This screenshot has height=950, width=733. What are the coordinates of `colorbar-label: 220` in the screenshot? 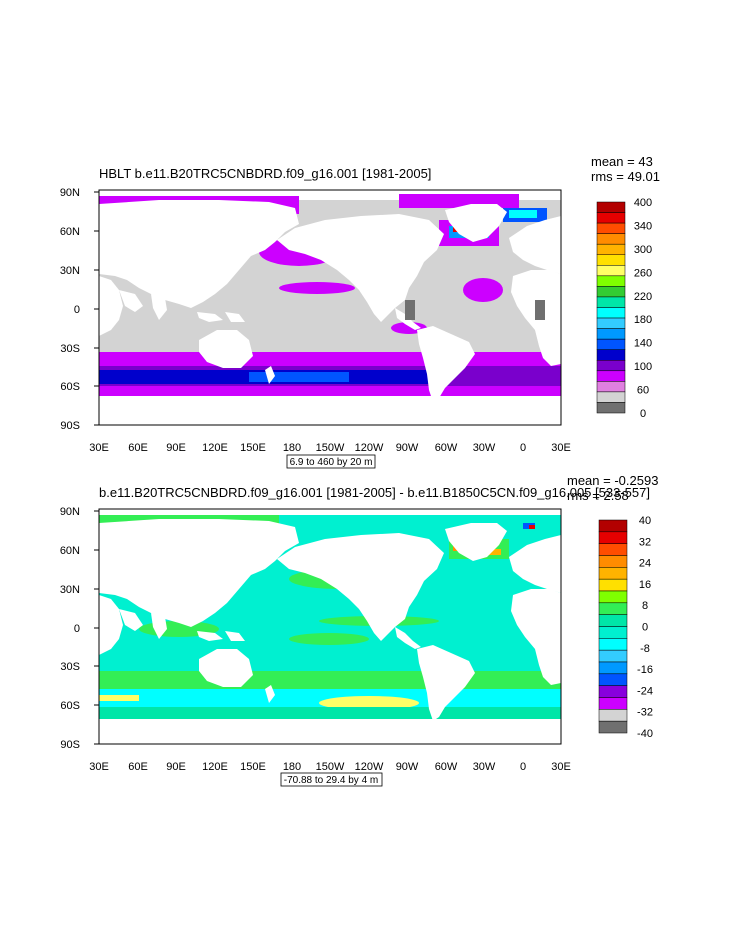 It's located at (643, 297).